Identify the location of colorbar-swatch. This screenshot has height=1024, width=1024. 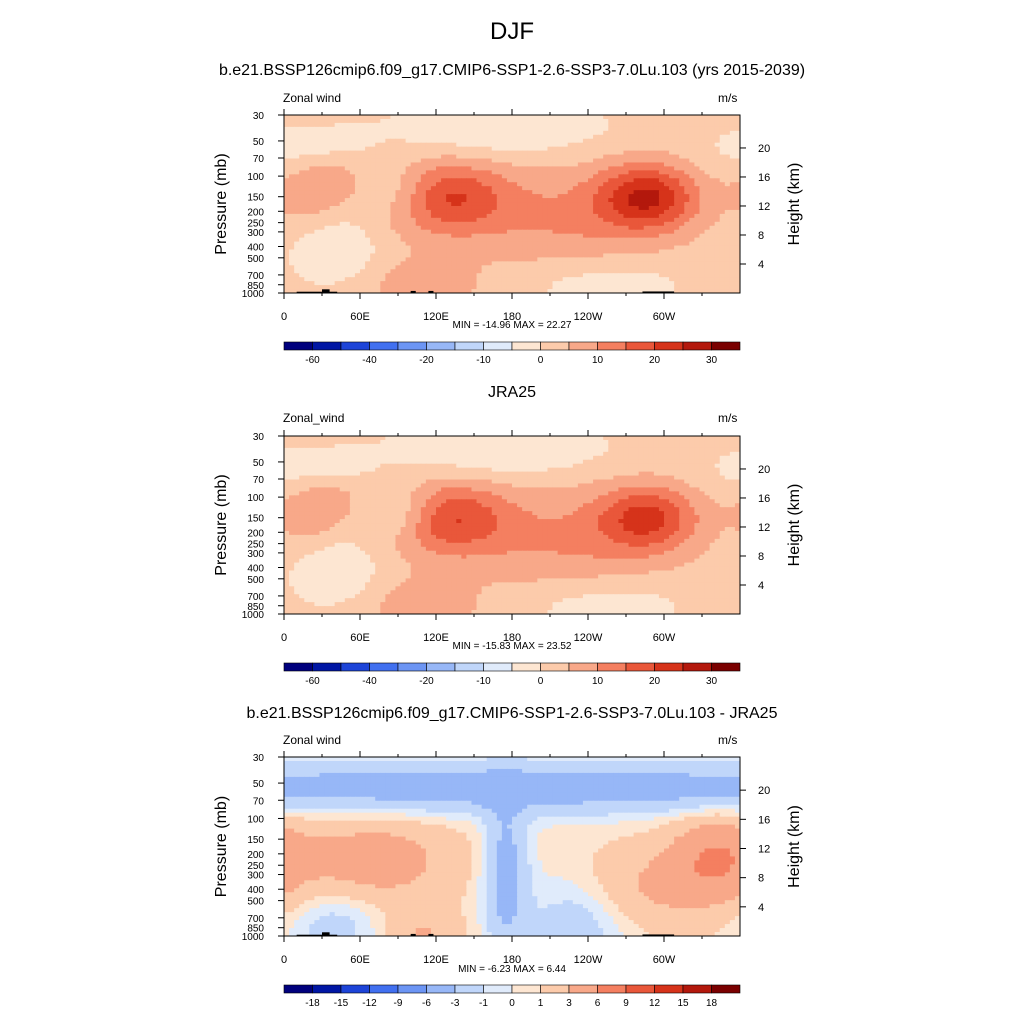
(612, 346).